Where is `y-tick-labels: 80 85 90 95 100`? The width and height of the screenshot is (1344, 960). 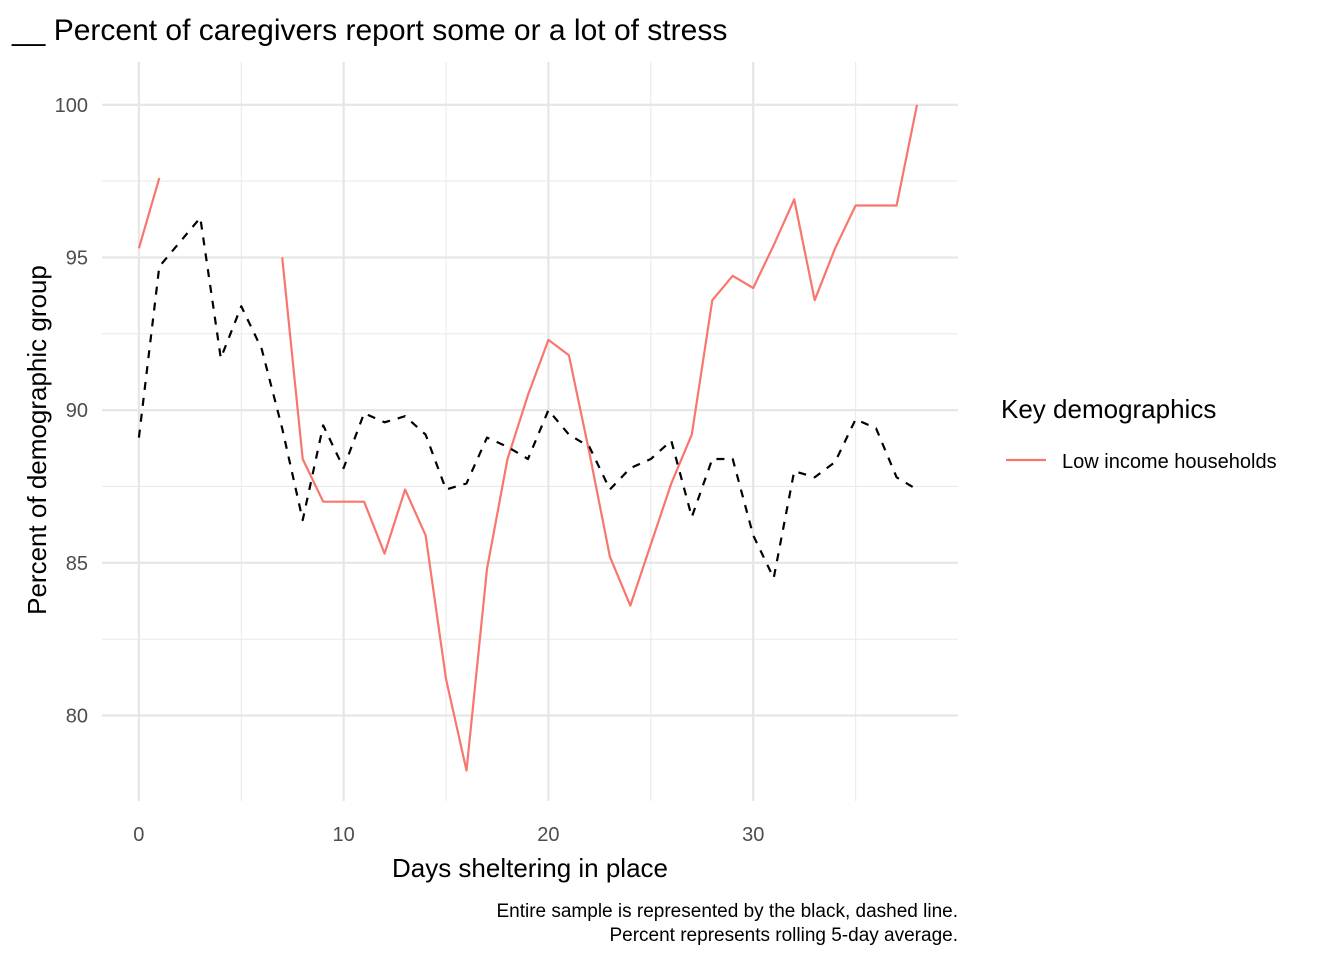
y-tick-labels: 80 85 90 95 100 is located at coordinates (71, 411).